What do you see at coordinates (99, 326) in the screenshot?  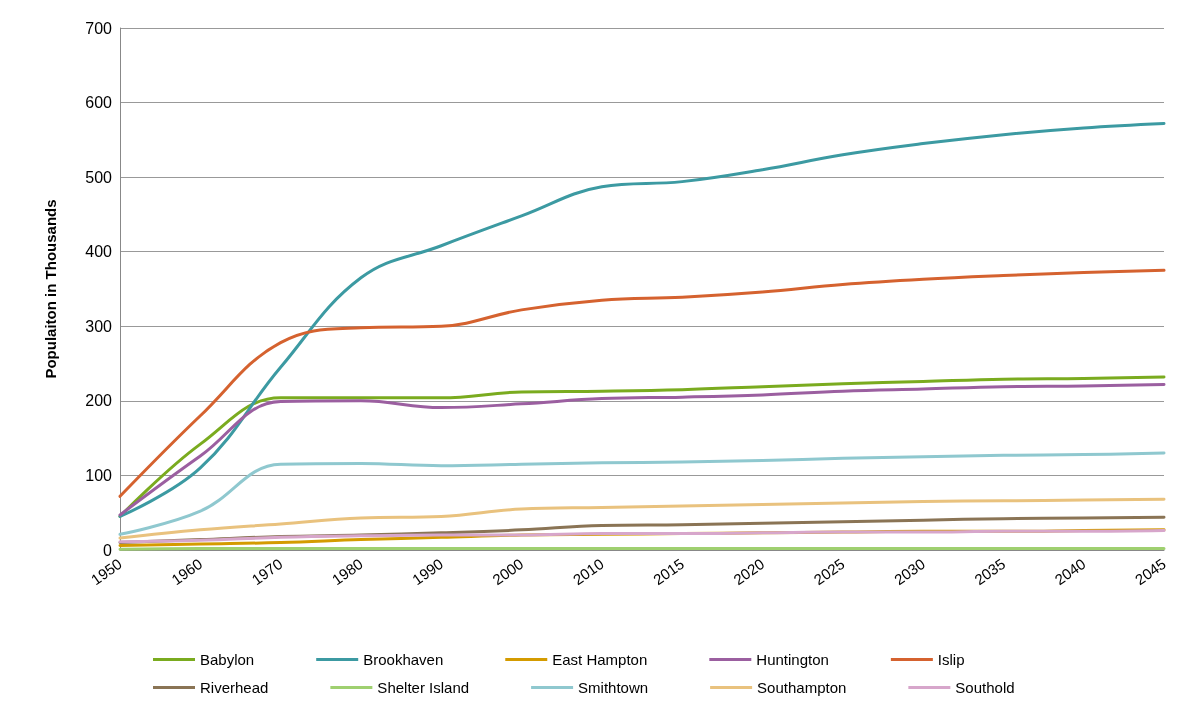 I see `y-tick-label: 300` at bounding box center [99, 326].